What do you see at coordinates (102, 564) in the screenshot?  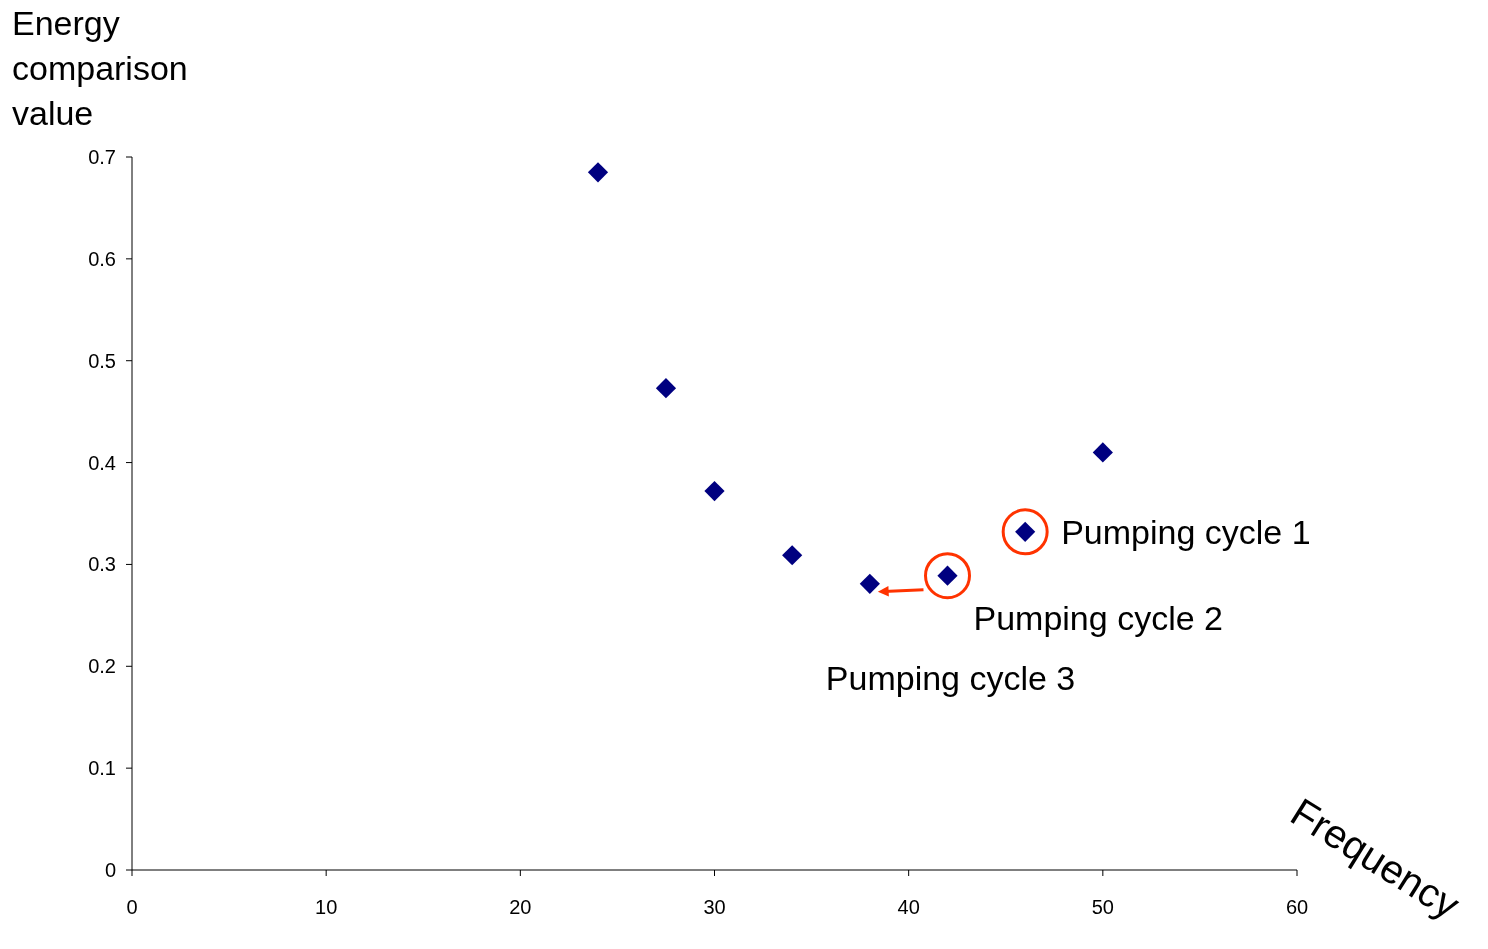 I see `y-tick-label: 0.3` at bounding box center [102, 564].